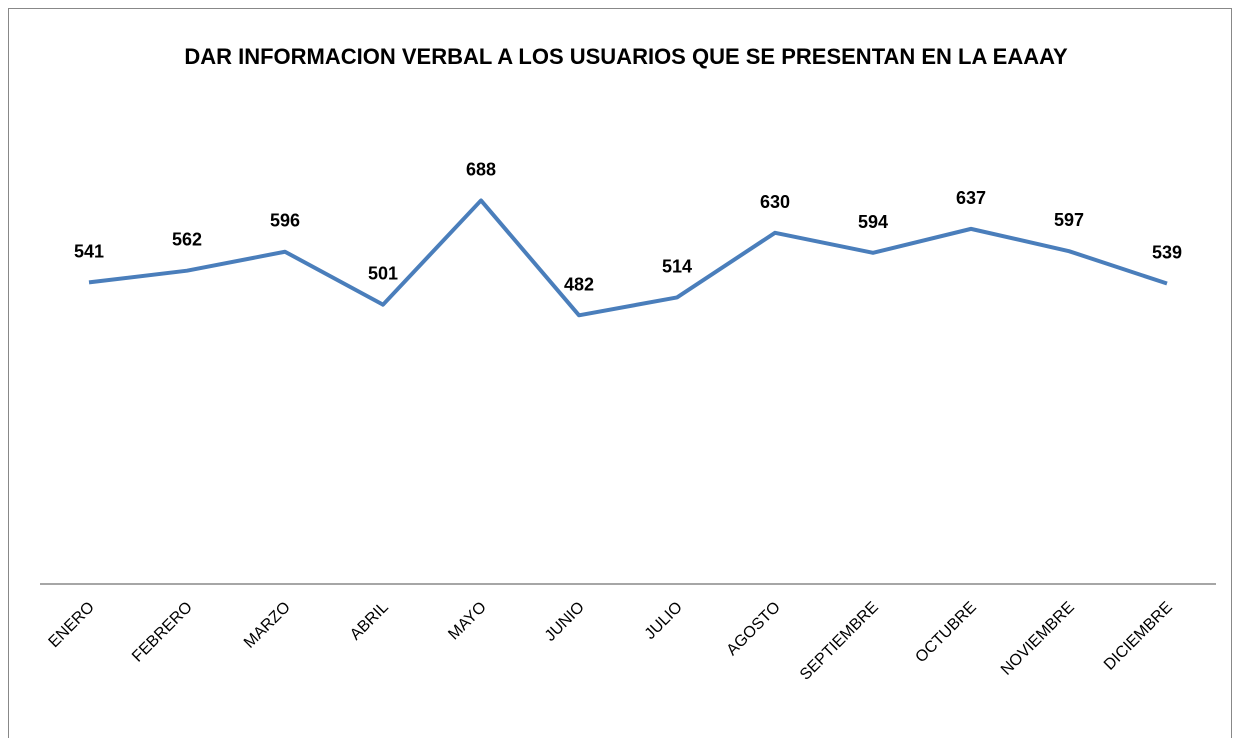  What do you see at coordinates (775, 202) in the screenshot?
I see `data-label: 630` at bounding box center [775, 202].